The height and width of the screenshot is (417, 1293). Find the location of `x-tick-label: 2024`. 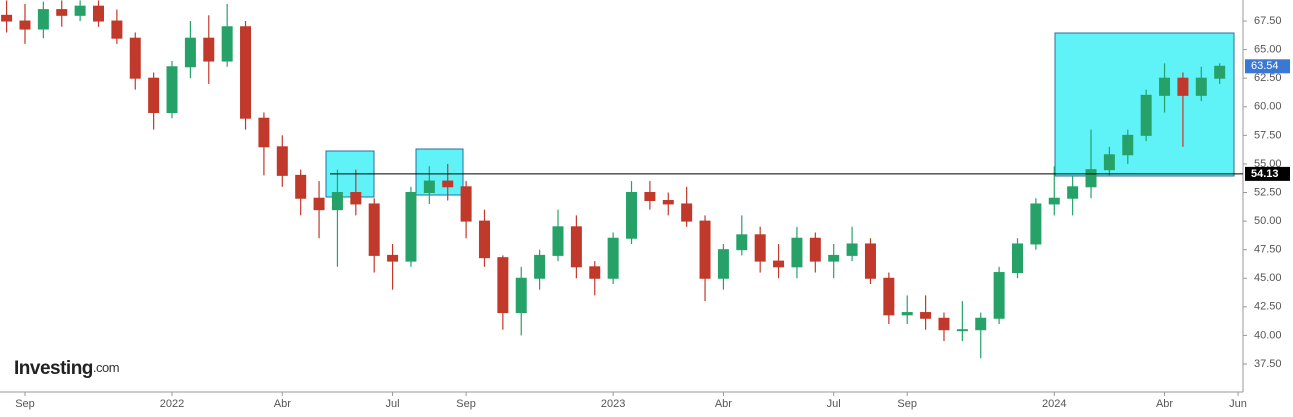

x-tick-label: 2024 is located at coordinates (1054, 404).